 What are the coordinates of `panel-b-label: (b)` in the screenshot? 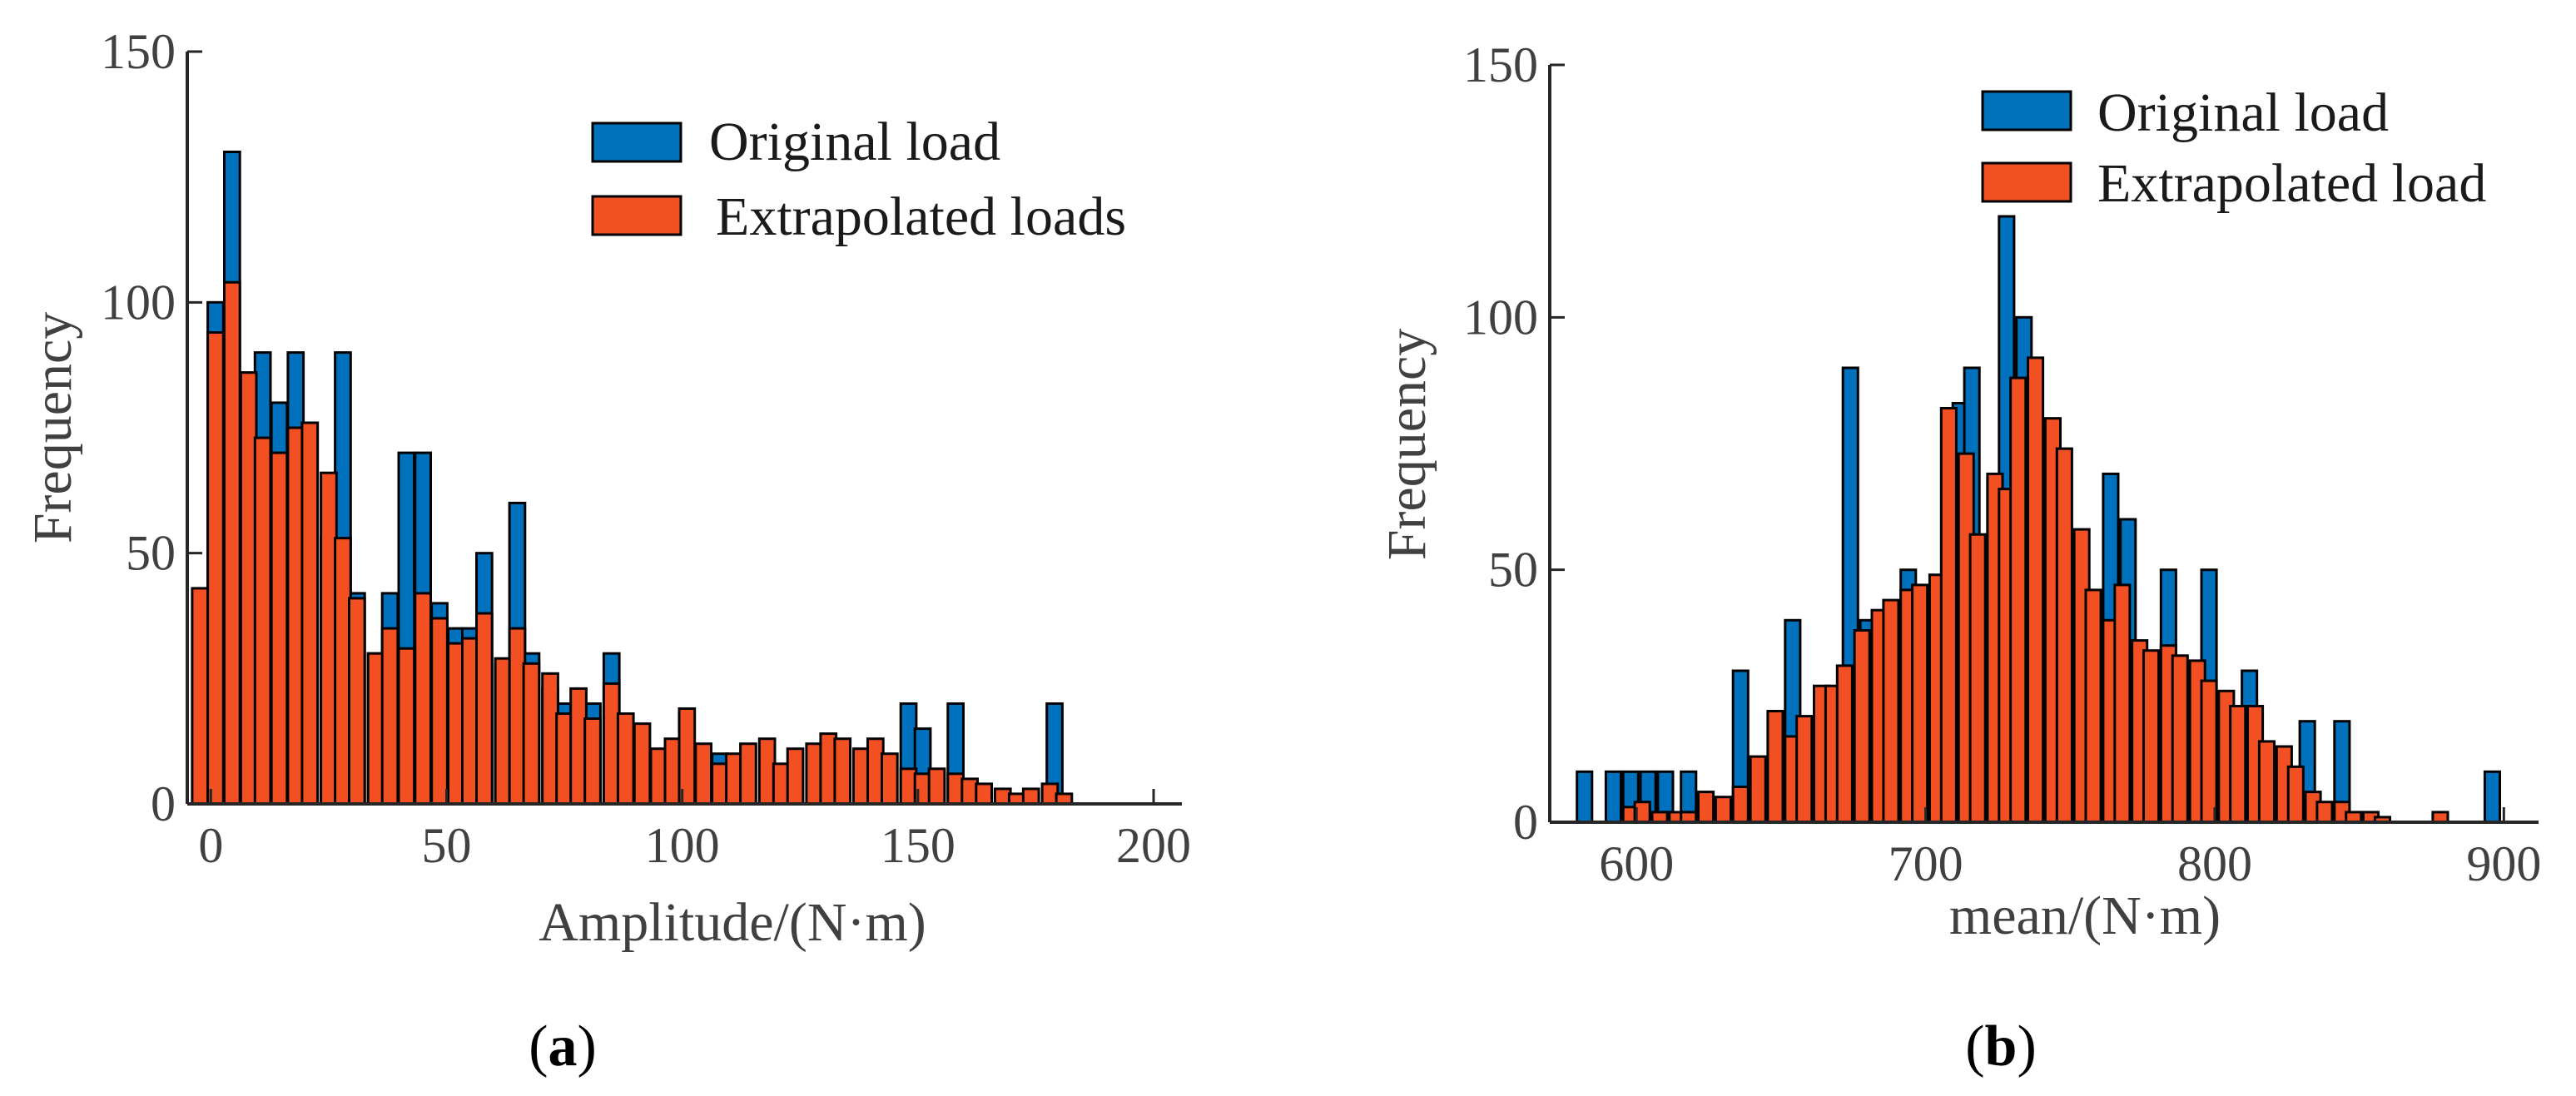 It's located at (2001, 1047).